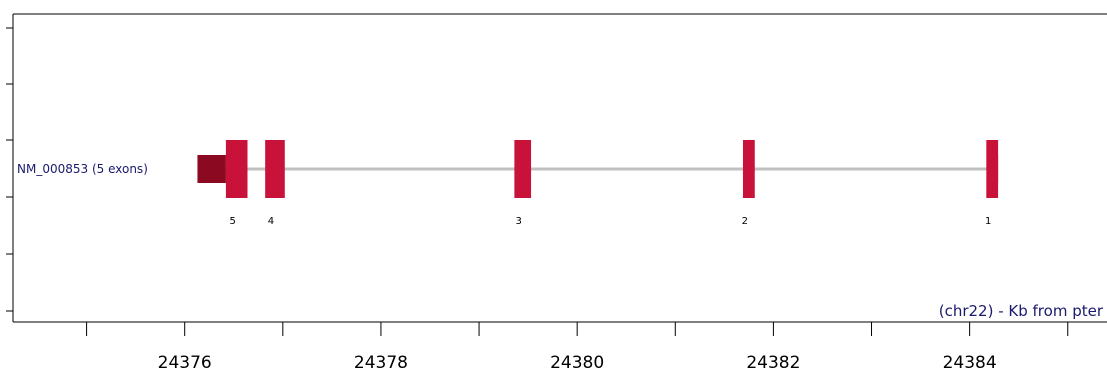 Image resolution: width=1107 pixels, height=372 pixels. Describe the element at coordinates (773, 362) in the screenshot. I see `x-tick-label: 24382` at that location.